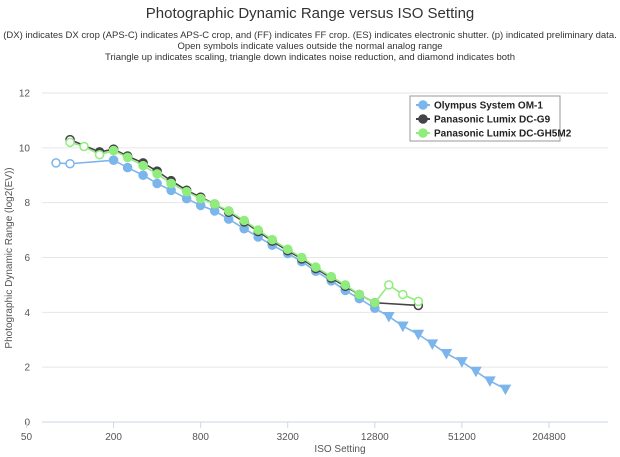 Image resolution: width=620 pixels, height=457 pixels. I want to click on x-tick-label: 51200, so click(462, 437).